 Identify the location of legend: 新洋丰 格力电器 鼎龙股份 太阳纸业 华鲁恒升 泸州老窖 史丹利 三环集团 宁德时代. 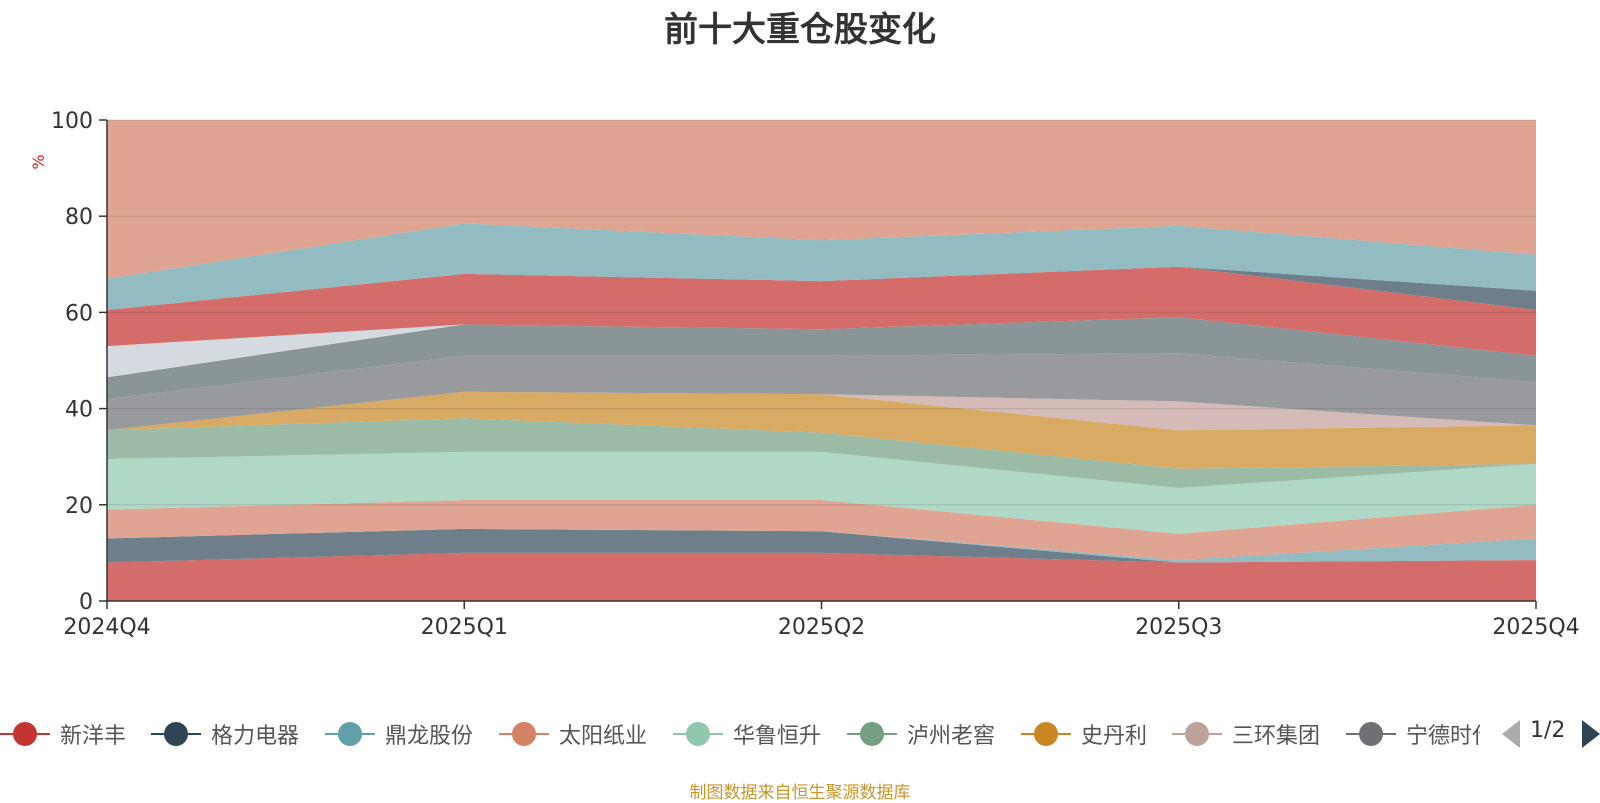
(740, 734).